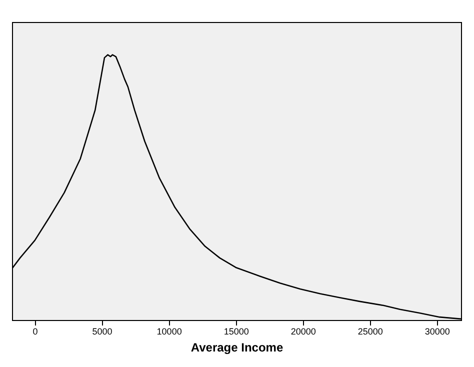 The width and height of the screenshot is (474, 367). What do you see at coordinates (303, 331) in the screenshot?
I see `x-tick-label: 20000` at bounding box center [303, 331].